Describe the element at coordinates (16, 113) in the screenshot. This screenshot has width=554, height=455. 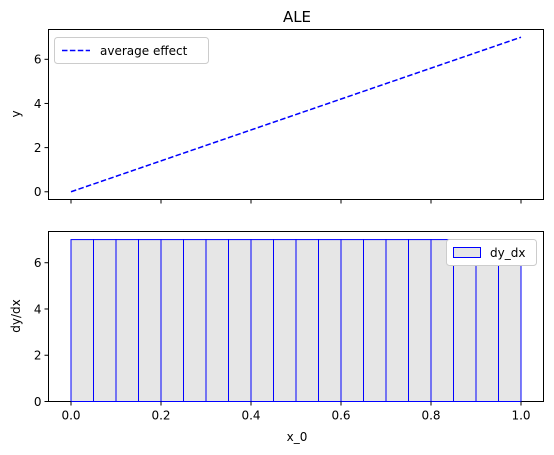
I see `top-y-axis-label: y` at that location.